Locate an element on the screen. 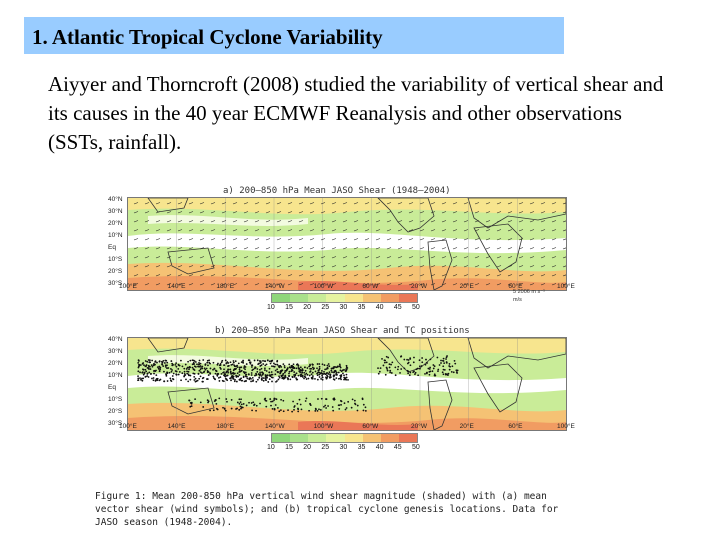  panel-a-colorbar-label: 25 is located at coordinates (325, 307).